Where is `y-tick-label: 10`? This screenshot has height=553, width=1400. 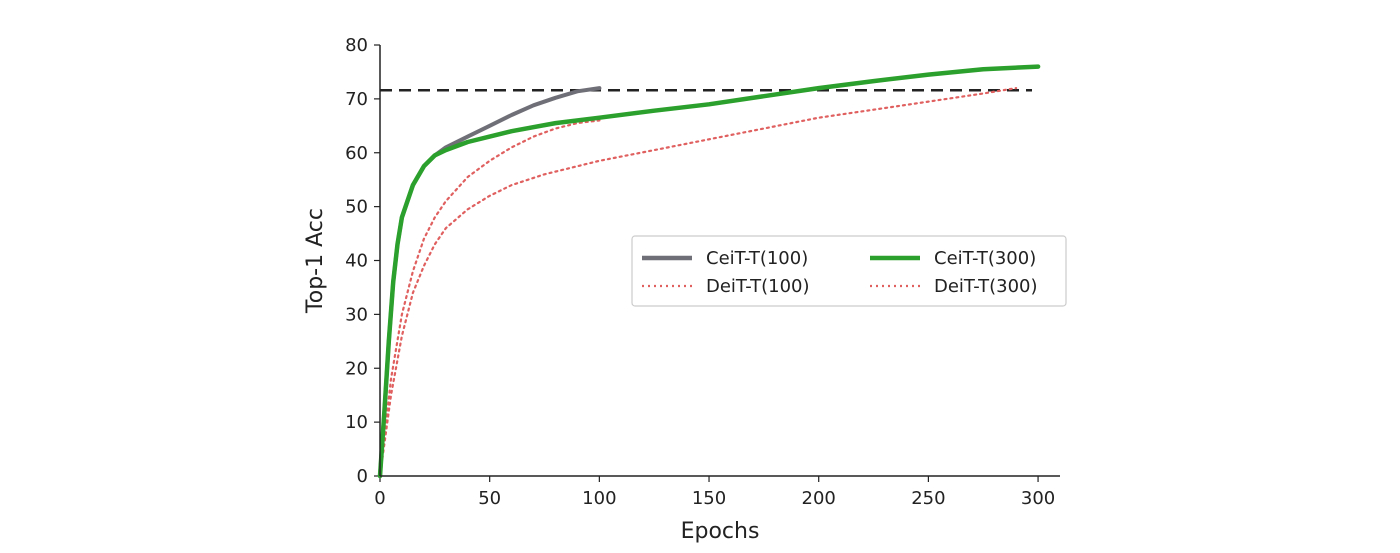 y-tick-label: 10 is located at coordinates (356, 422).